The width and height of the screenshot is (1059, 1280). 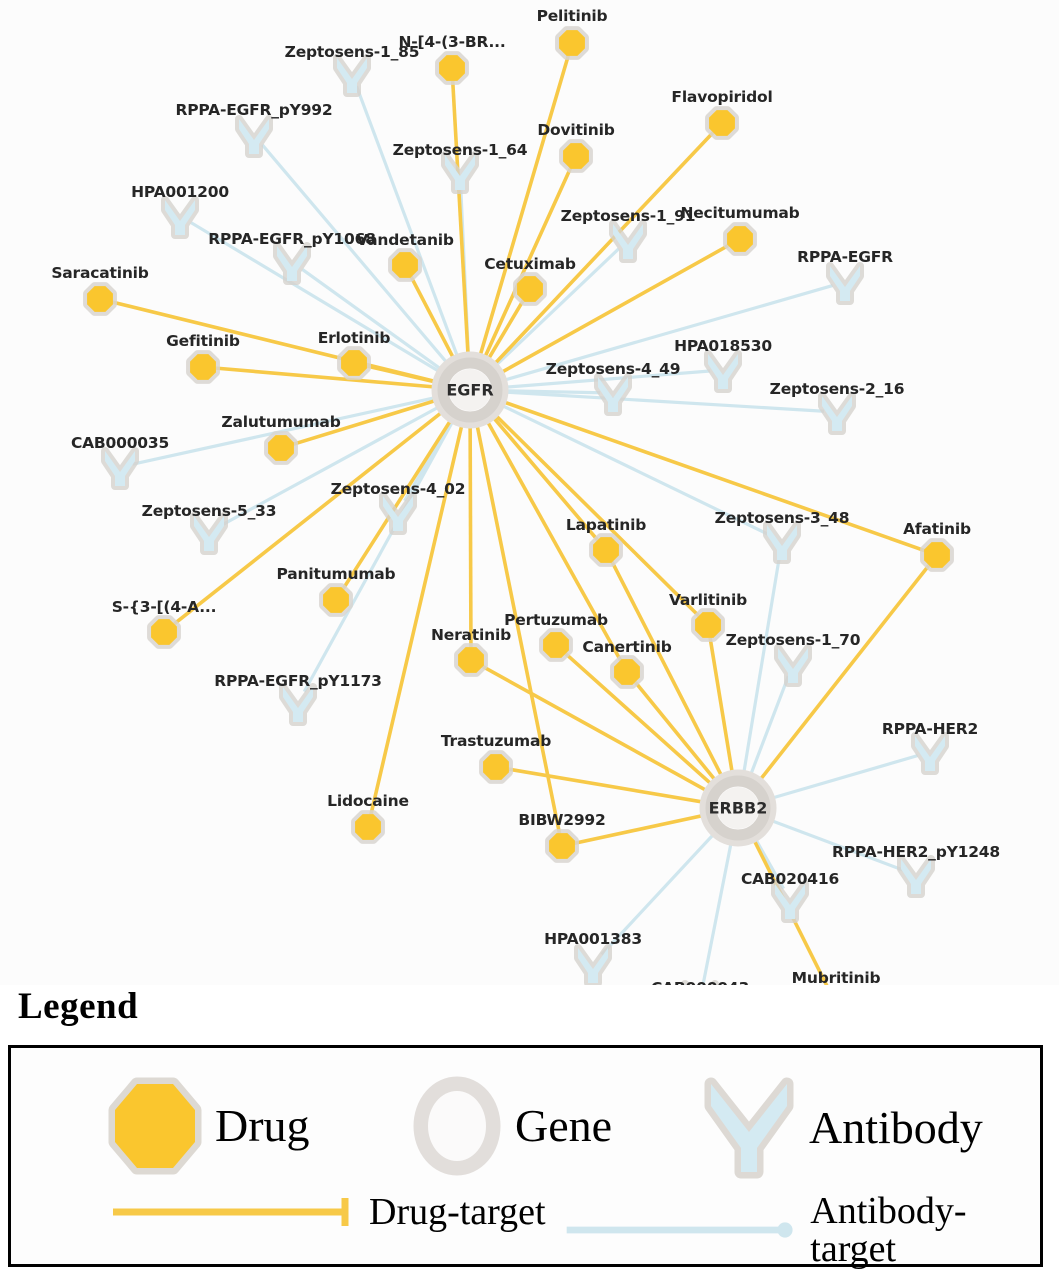 I want to click on gene-node-ring, so click(x=738, y=808).